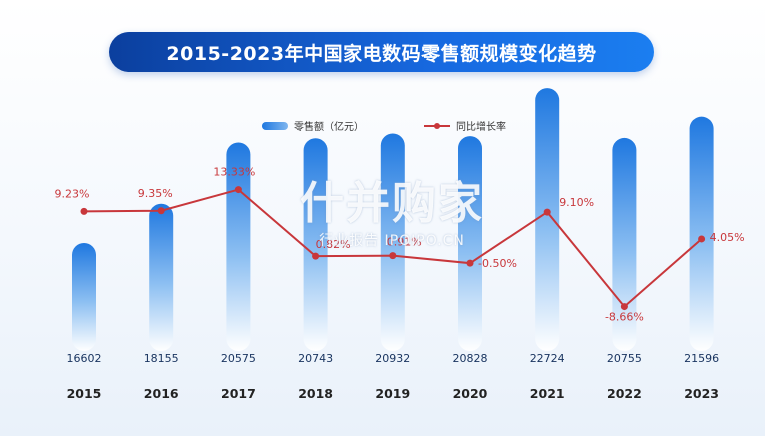  Describe the element at coordinates (481, 127) in the screenshot. I see `legend-label-growth: 同比增长率` at that location.